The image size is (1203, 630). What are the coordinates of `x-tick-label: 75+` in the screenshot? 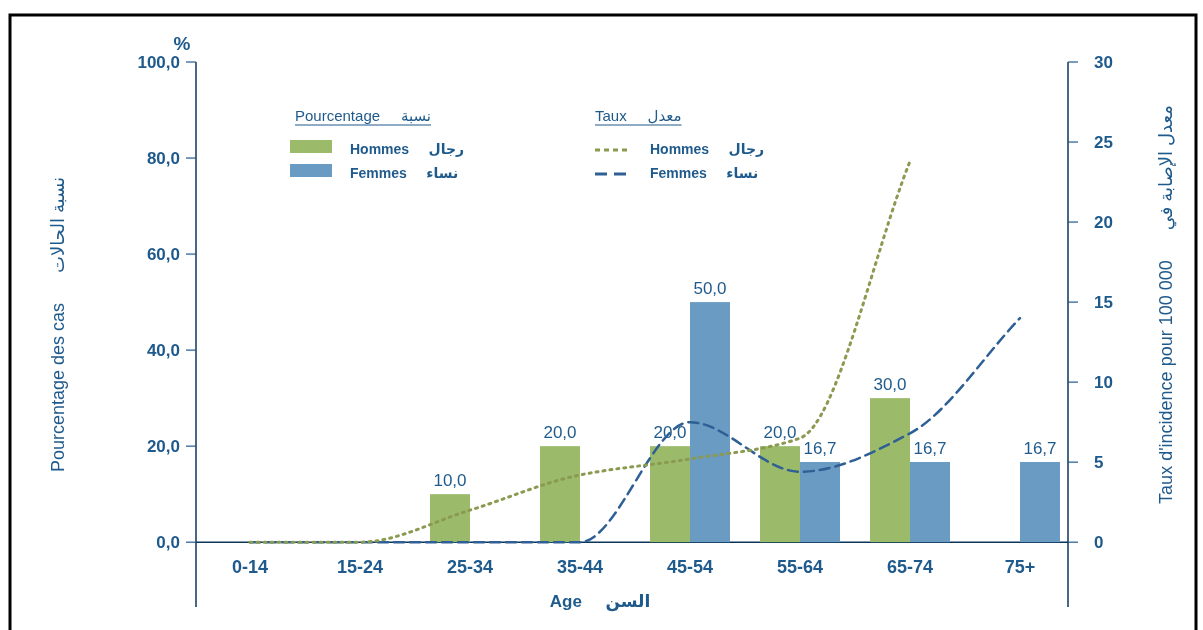 It's located at (1020, 567).